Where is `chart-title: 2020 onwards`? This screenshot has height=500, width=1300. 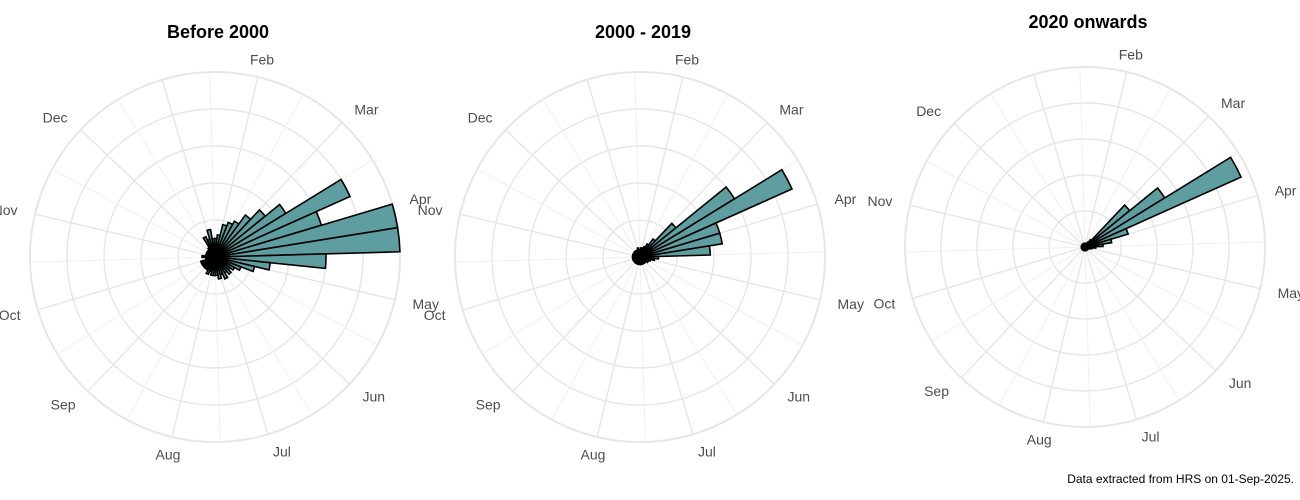 chart-title: 2020 onwards is located at coordinates (1087, 22).